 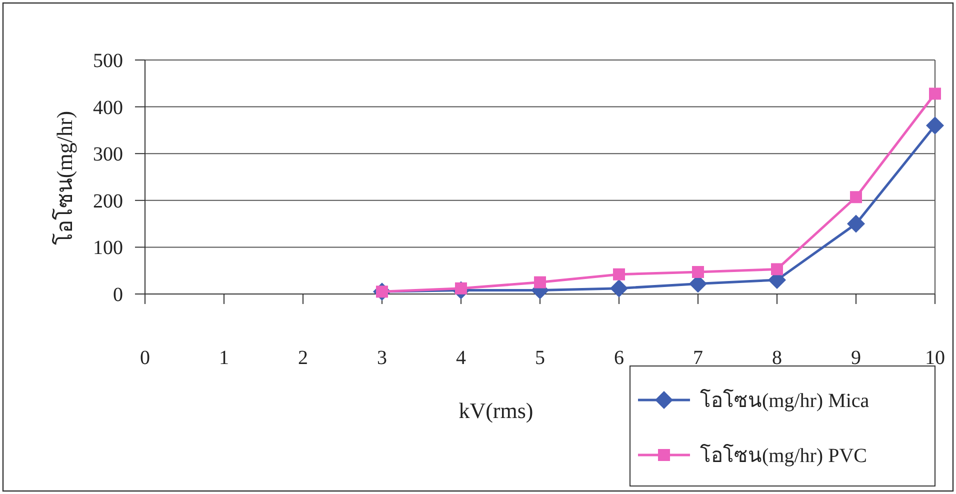 I want to click on x-tick-label: 1, so click(x=224, y=358).